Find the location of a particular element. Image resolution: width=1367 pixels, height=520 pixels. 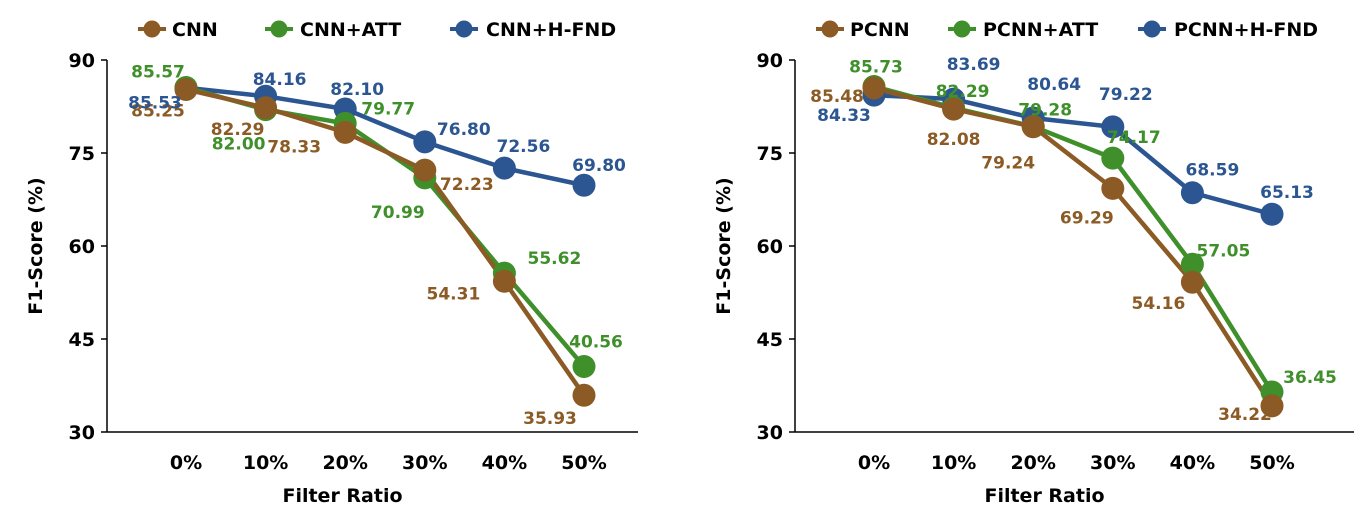

legend-entry: PCNN is located at coordinates (880, 30).